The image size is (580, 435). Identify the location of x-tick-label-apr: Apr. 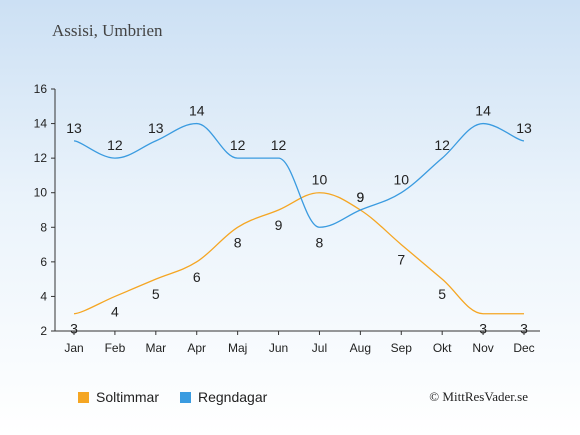
(196, 348).